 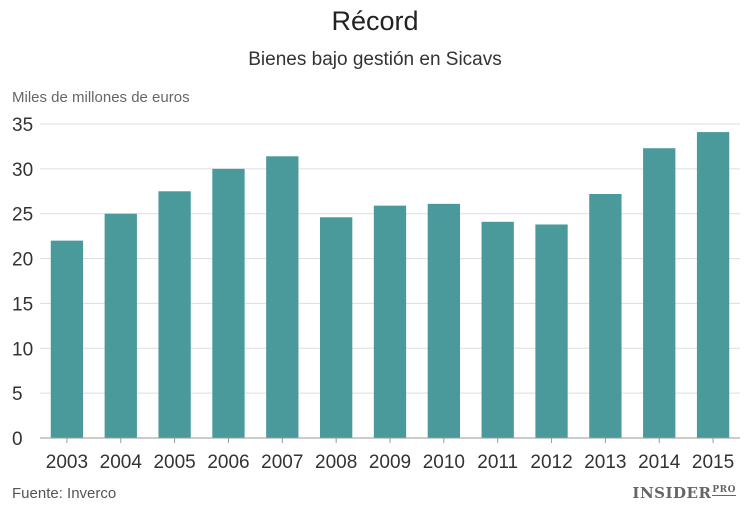 I want to click on x-tick-label: 2004, so click(x=121, y=462).